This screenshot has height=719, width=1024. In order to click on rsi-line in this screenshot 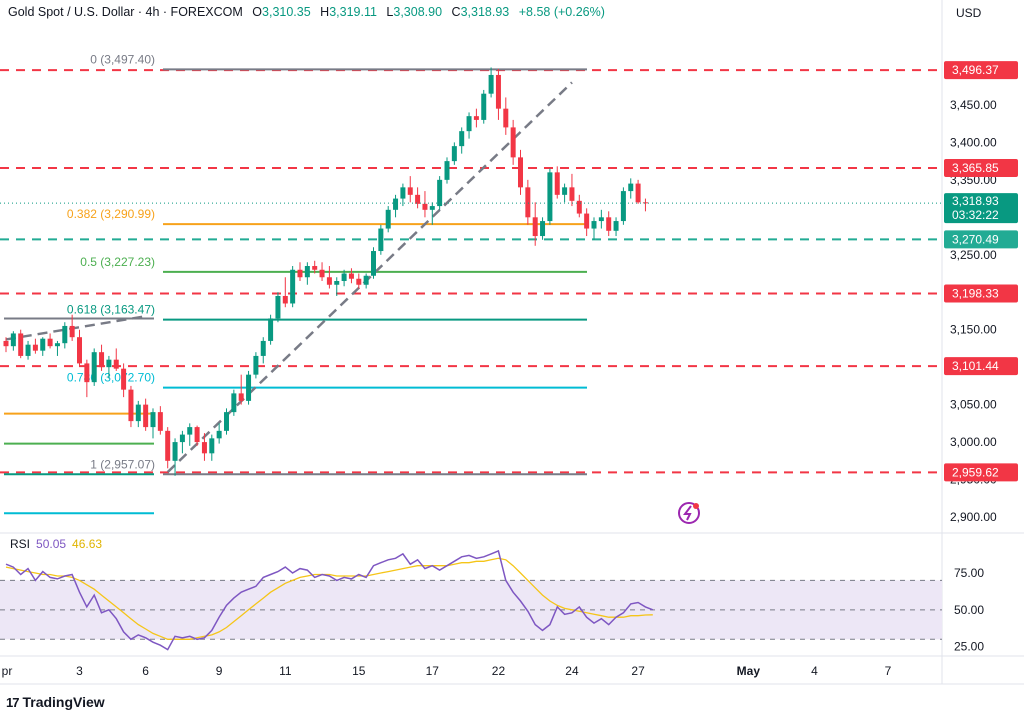, I will do `click(329, 600)`.